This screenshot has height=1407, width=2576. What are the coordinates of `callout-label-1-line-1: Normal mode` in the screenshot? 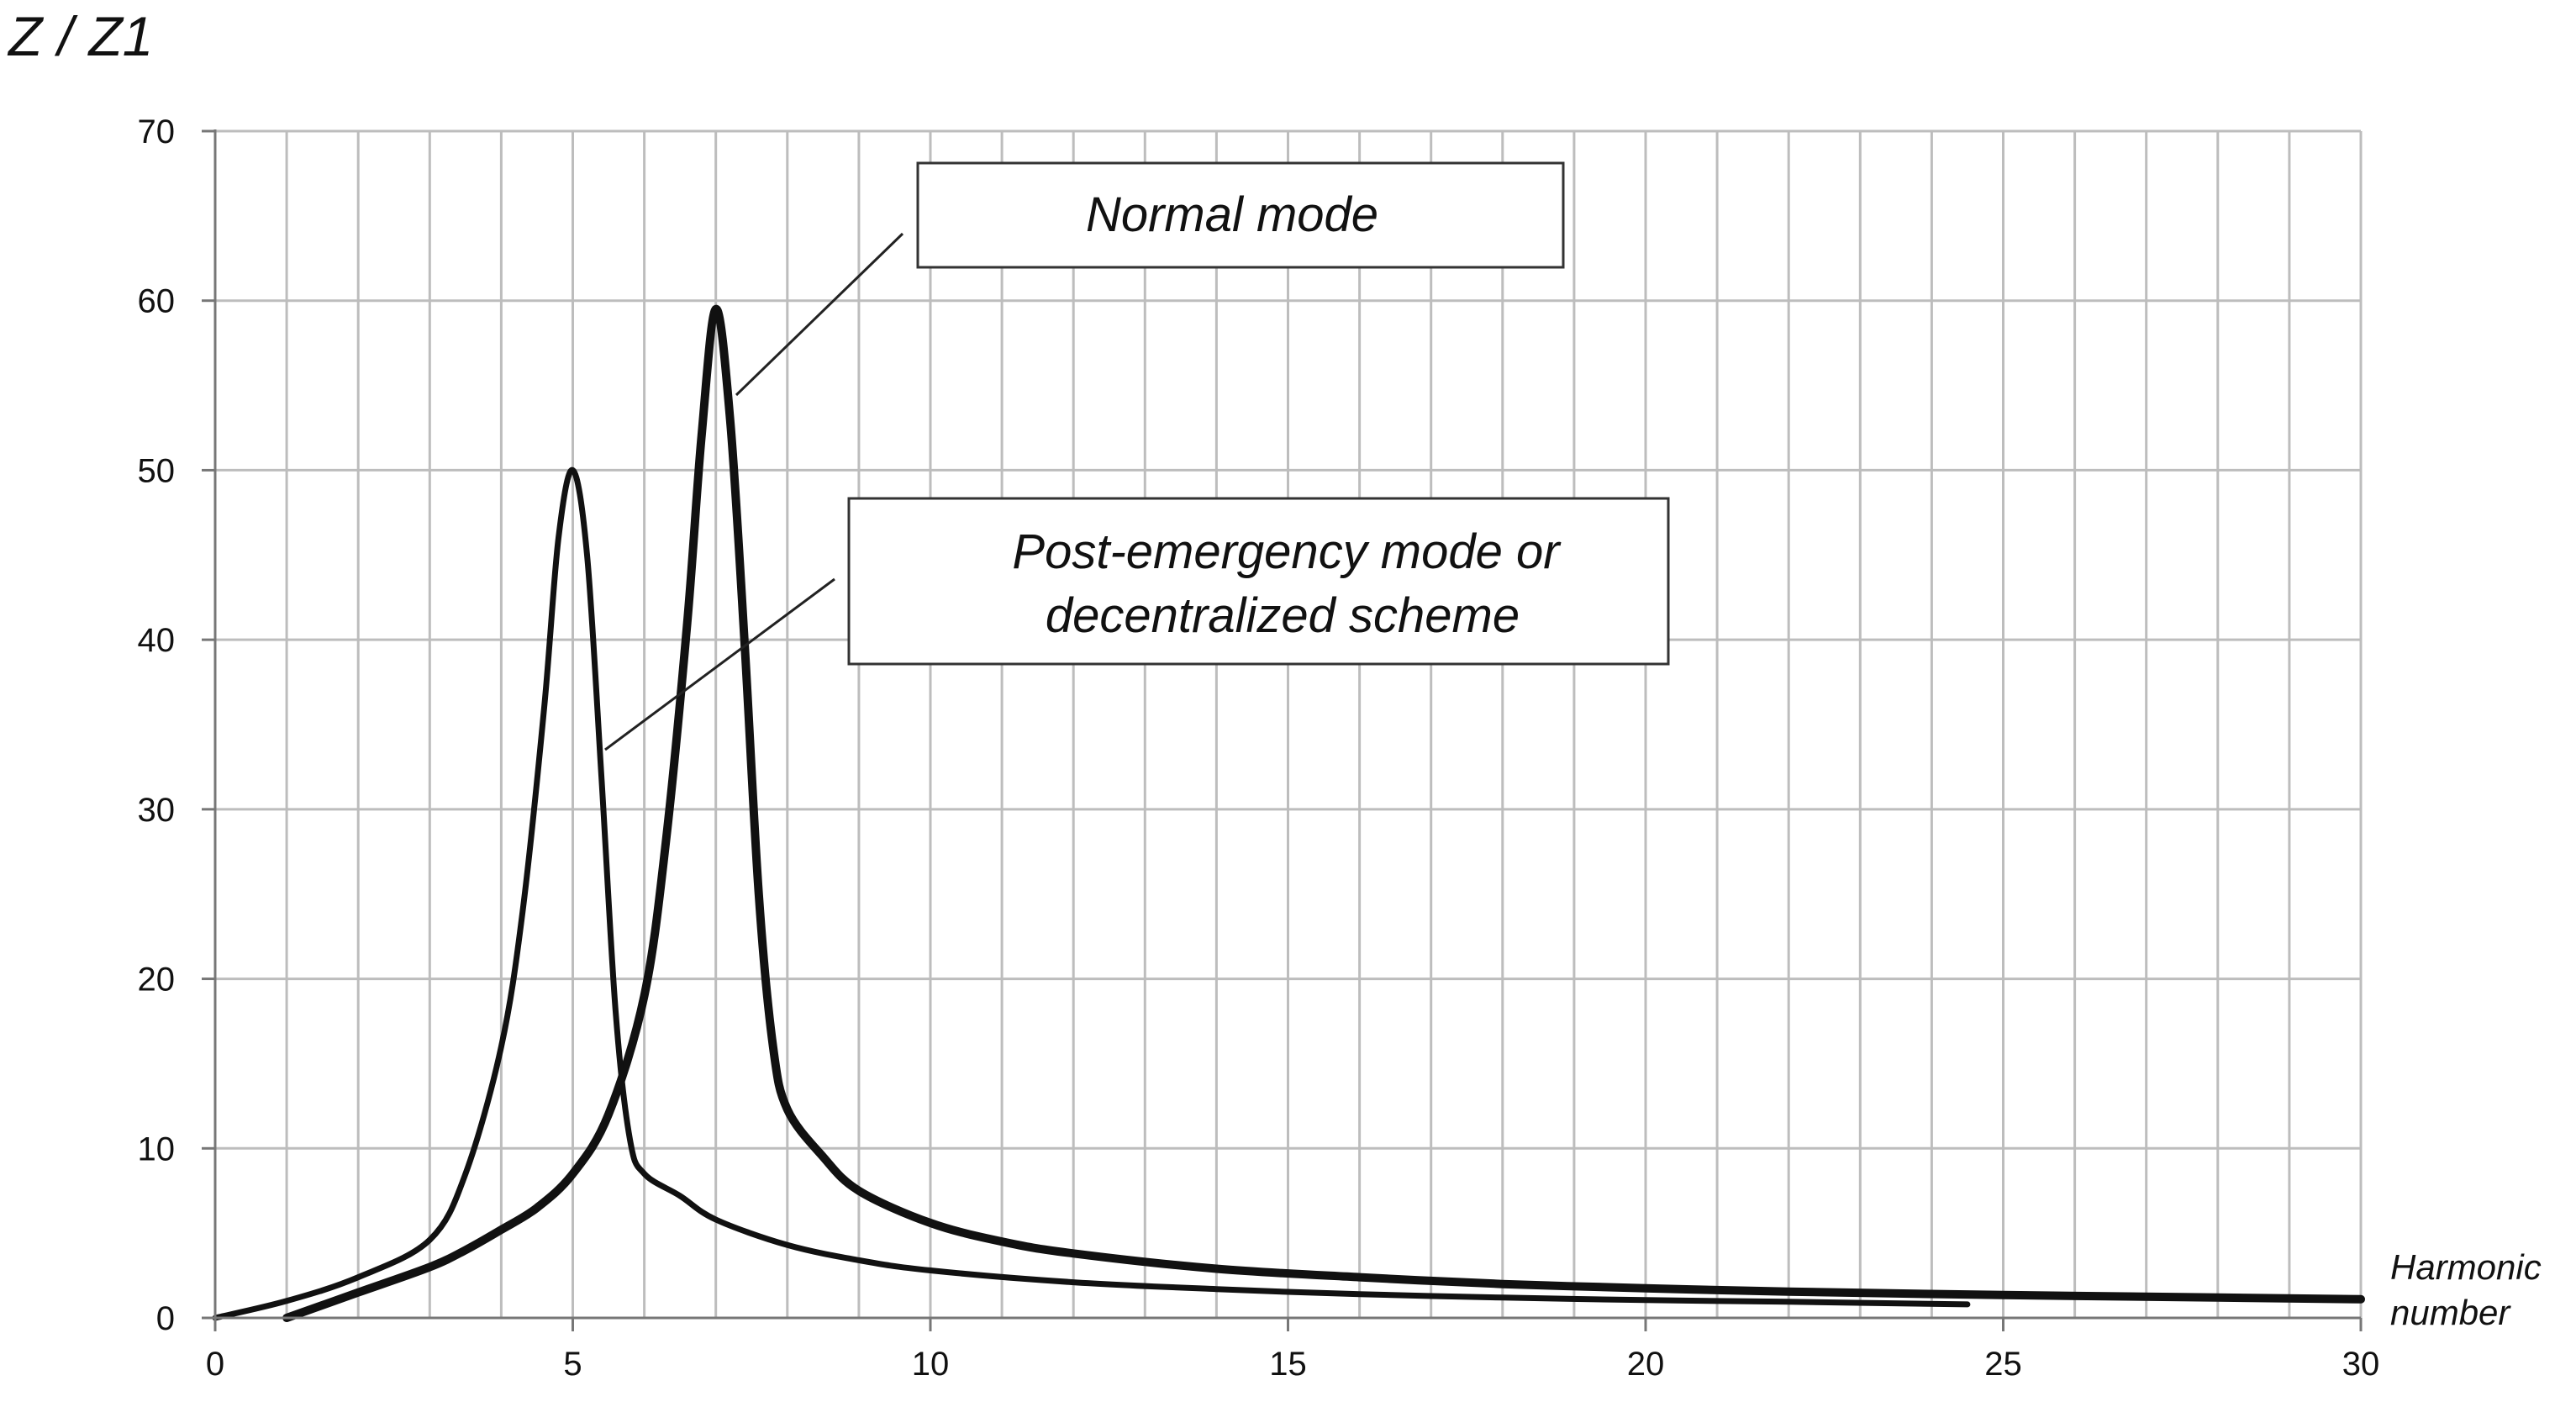 It's located at (1232, 214).